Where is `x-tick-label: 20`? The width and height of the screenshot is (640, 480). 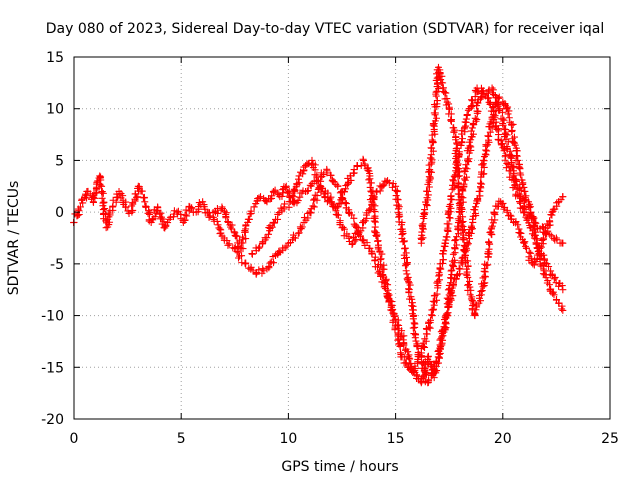
x-tick-label: 20 is located at coordinates (503, 439).